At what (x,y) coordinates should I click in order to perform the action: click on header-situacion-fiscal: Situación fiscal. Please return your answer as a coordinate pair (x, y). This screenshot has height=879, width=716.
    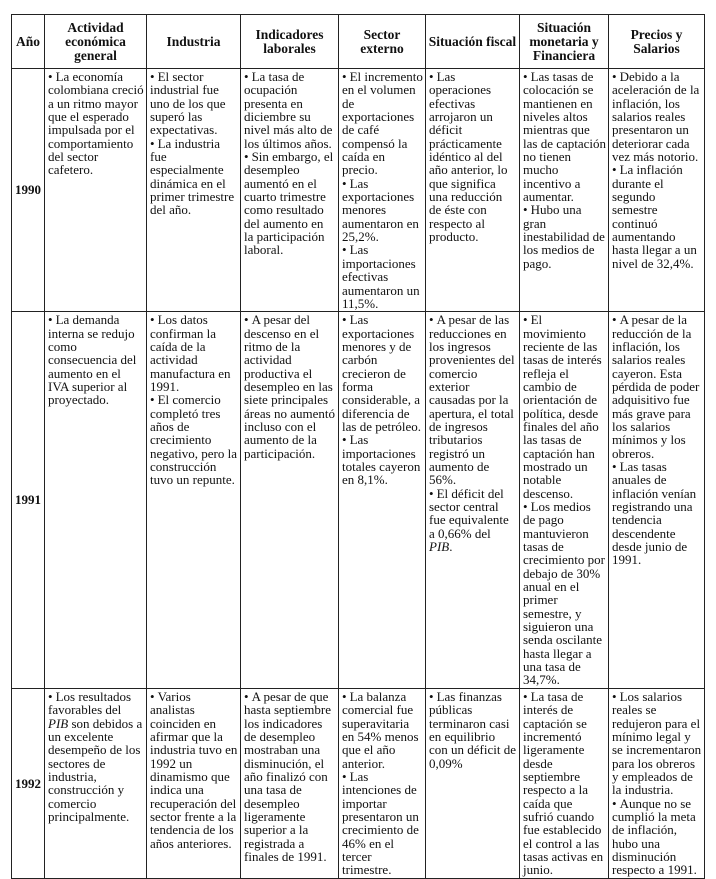
    Looking at the image, I should click on (472, 41).